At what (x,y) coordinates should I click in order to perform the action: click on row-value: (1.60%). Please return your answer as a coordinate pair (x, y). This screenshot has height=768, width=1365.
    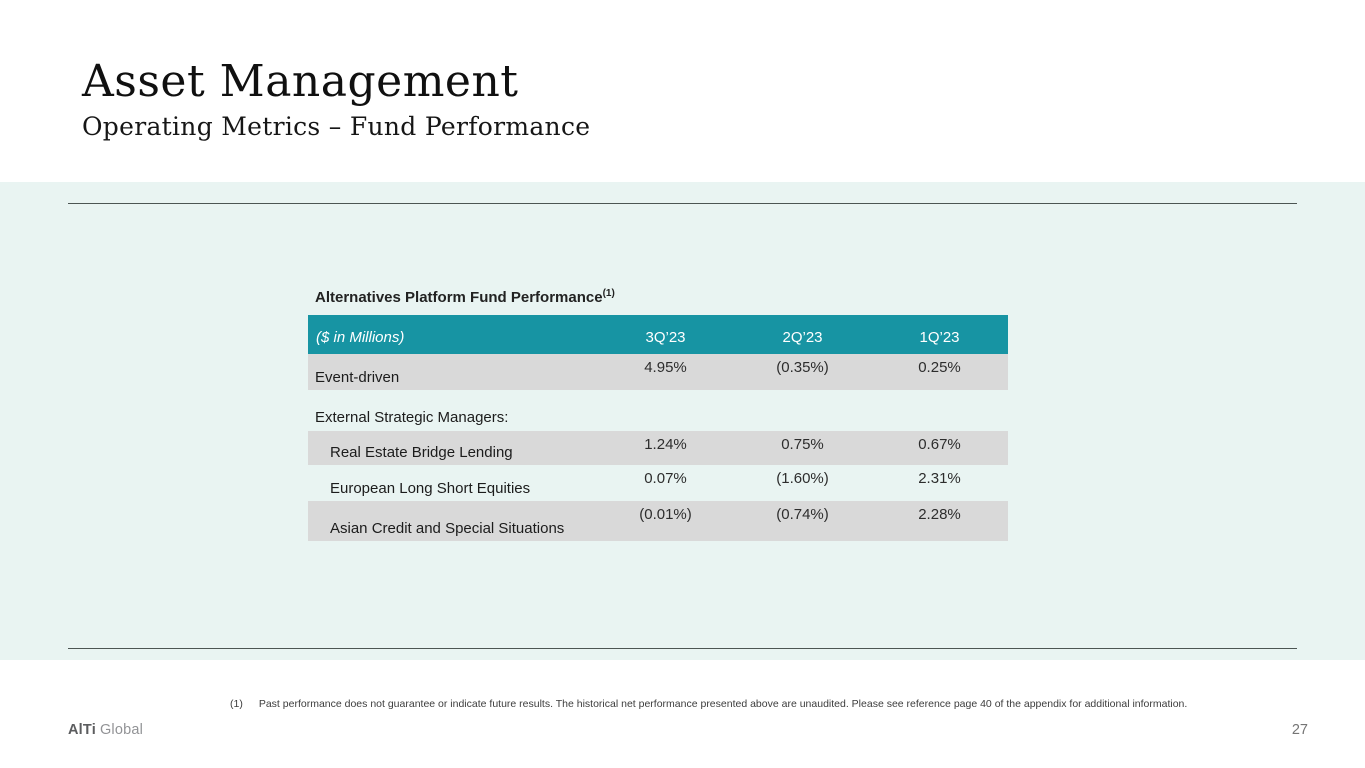
    Looking at the image, I should click on (802, 478).